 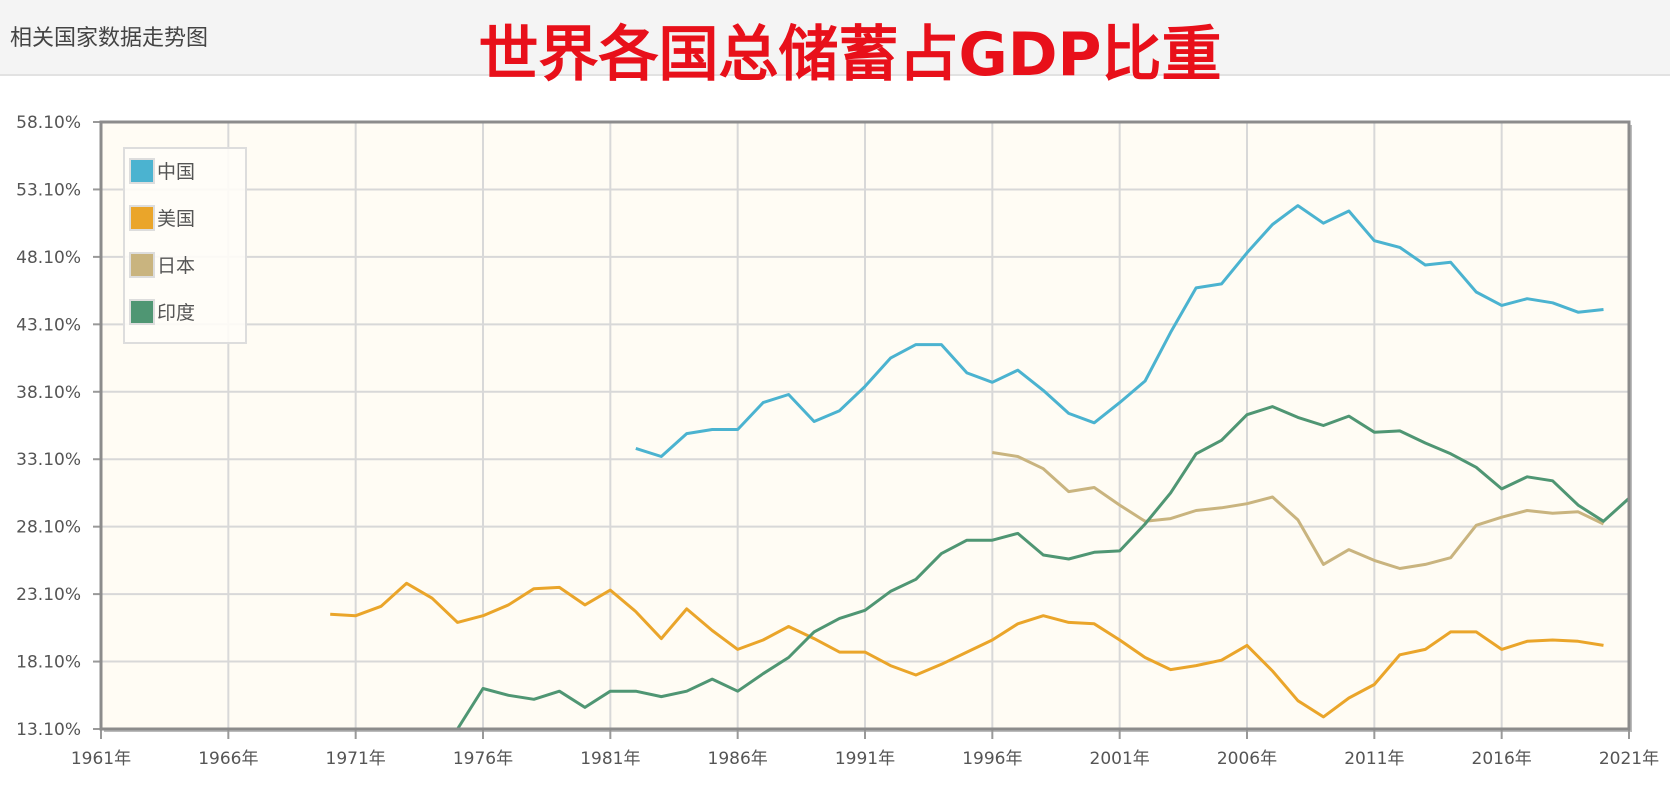 I want to click on legend-item: 美国, so click(x=162, y=217).